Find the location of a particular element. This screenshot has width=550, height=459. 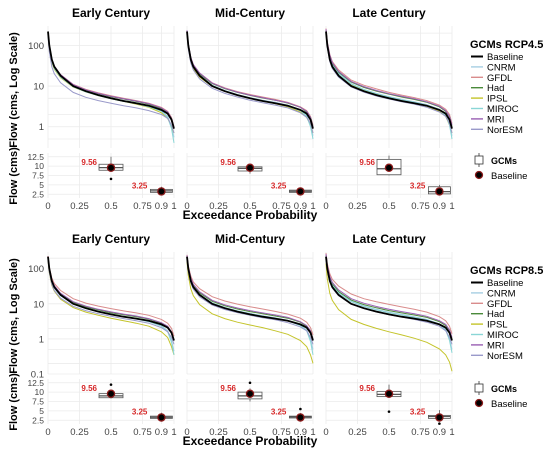

facet-title-late-bottom: Late Century is located at coordinates (389, 239).